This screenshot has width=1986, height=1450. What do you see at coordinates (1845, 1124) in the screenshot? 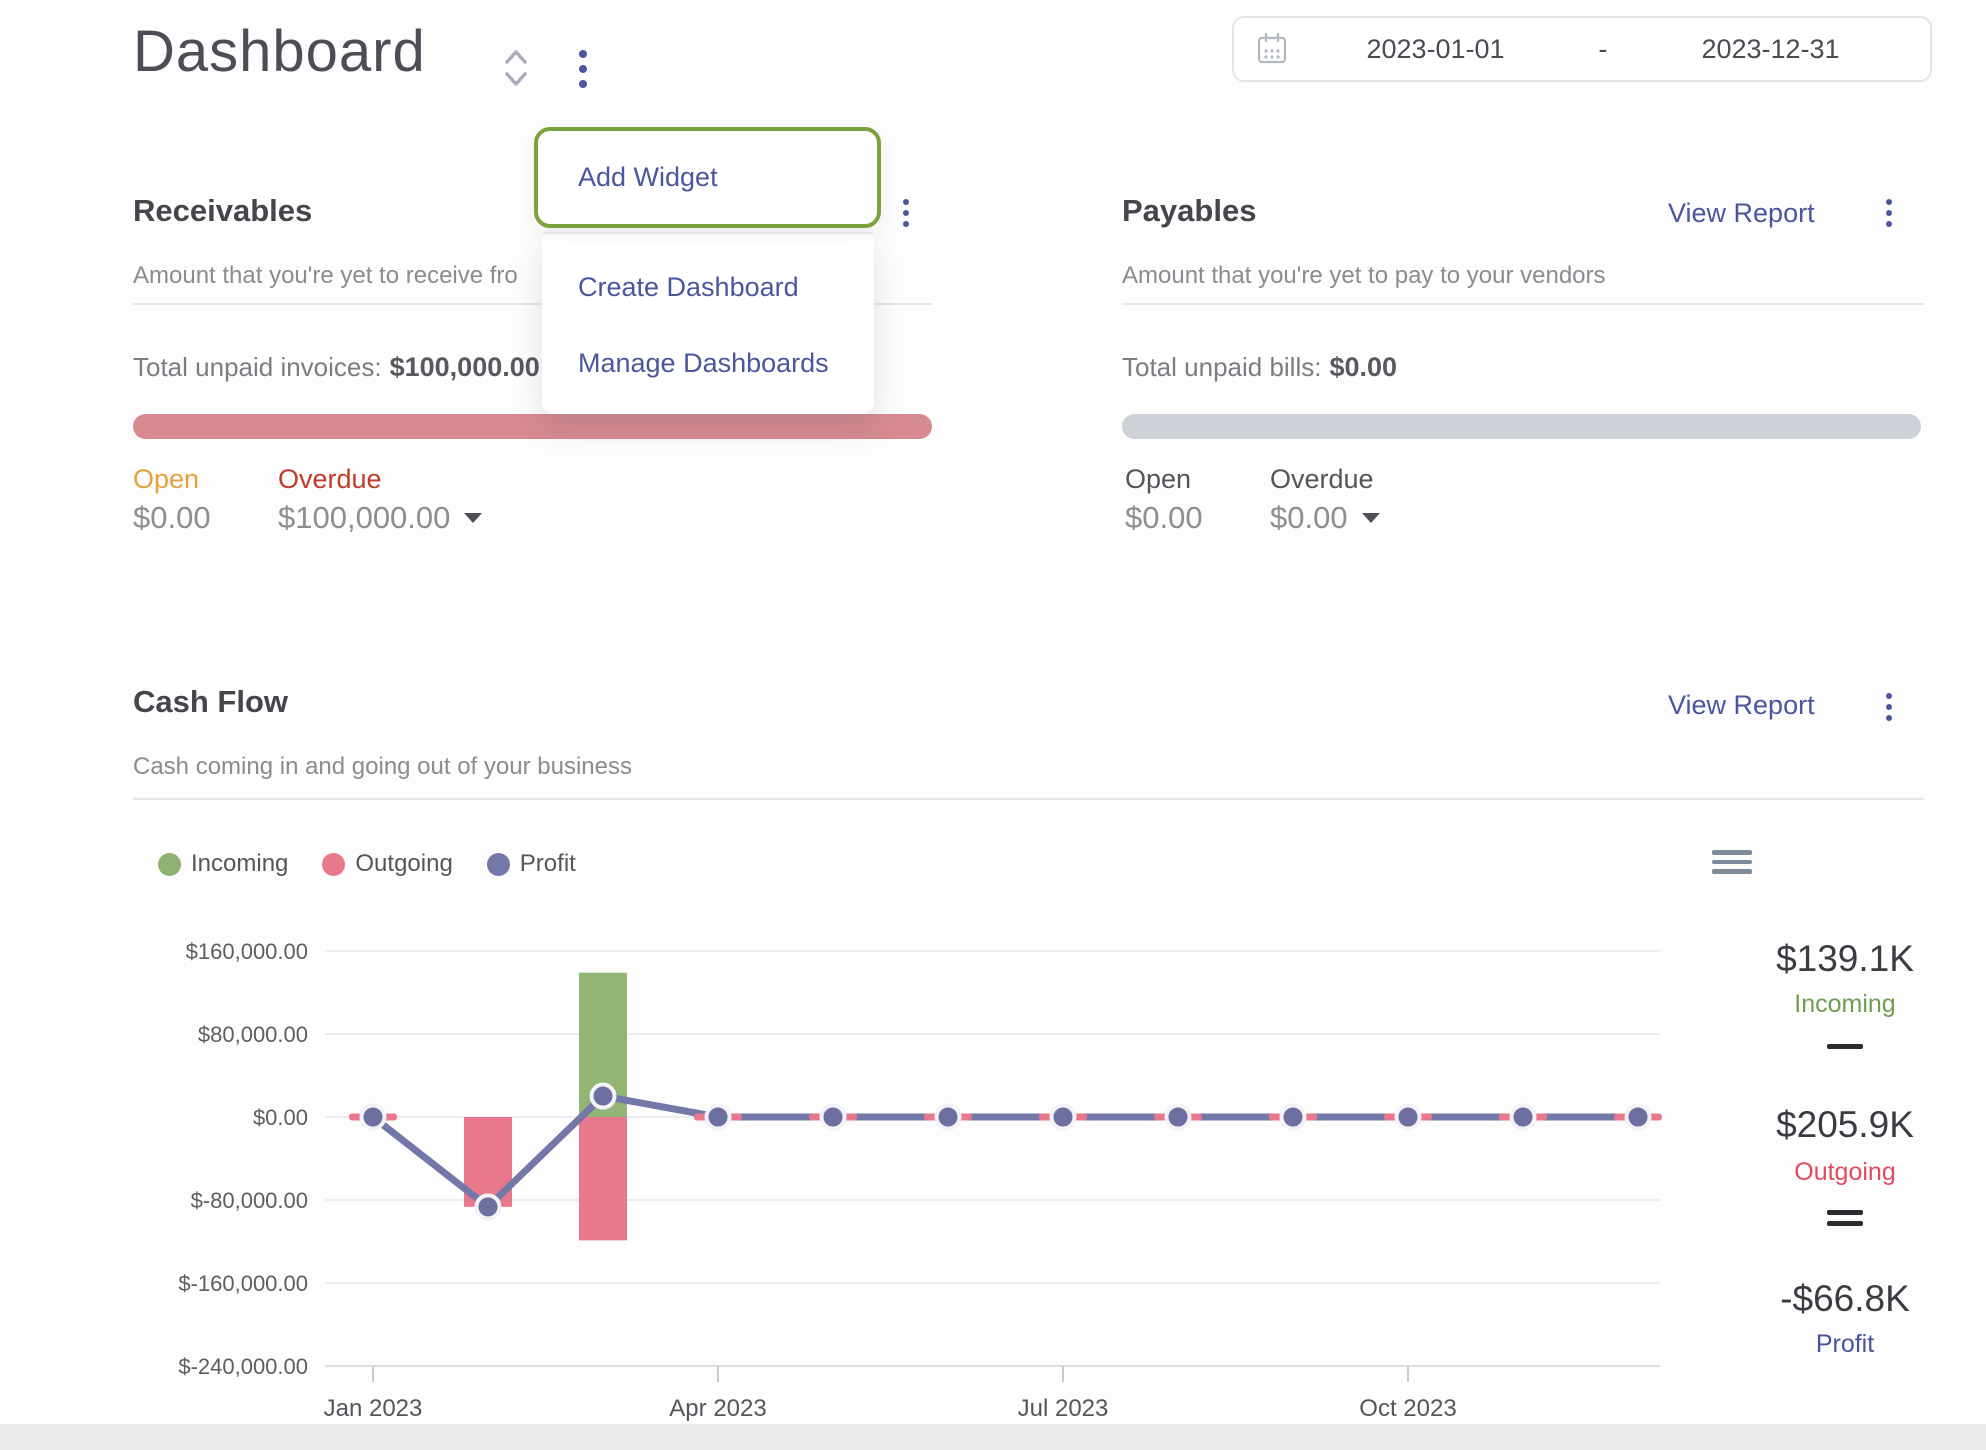
I see `outgoing-total-value: $205.9K` at bounding box center [1845, 1124].